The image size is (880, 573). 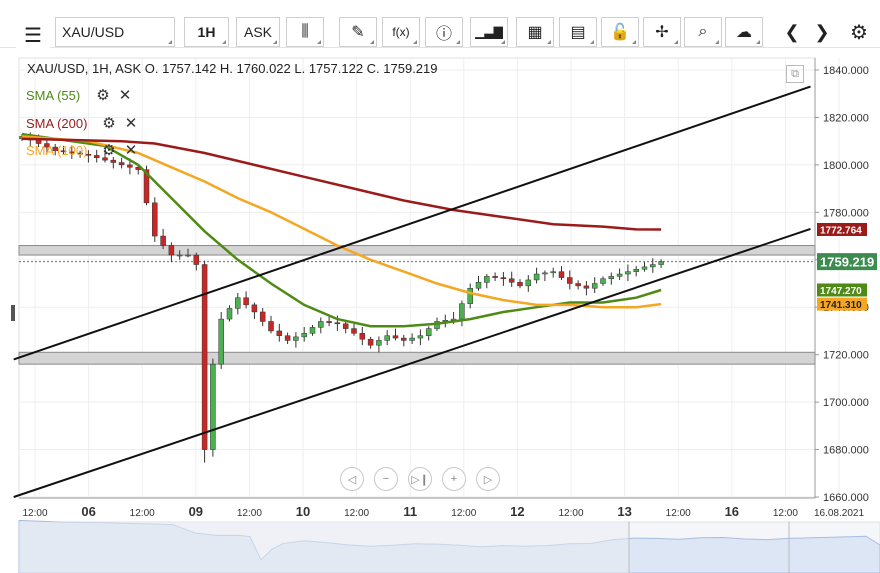 I want to click on next-button: ❯, so click(x=822, y=32).